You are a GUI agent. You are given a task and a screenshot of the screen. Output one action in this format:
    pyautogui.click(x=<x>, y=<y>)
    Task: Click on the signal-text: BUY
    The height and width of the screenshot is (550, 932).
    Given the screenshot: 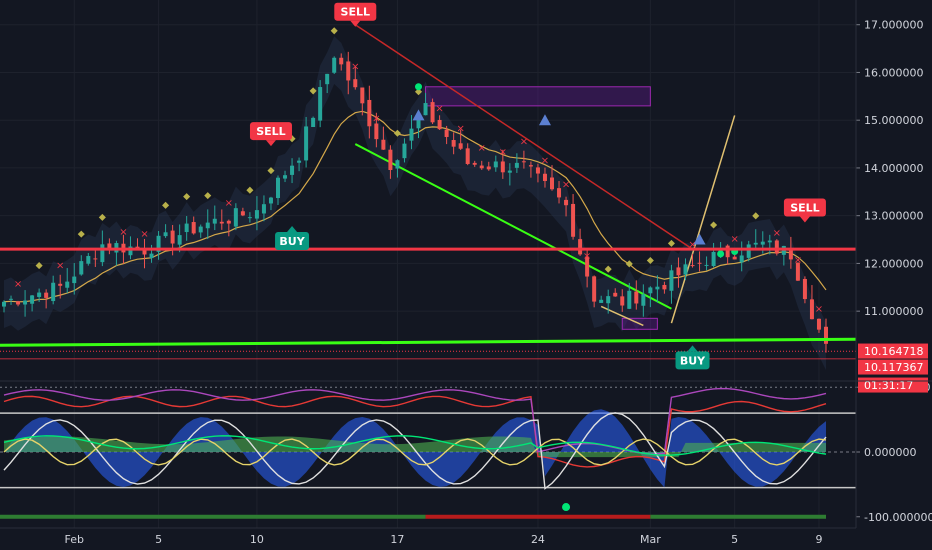 What is the action you would take?
    pyautogui.click(x=693, y=360)
    